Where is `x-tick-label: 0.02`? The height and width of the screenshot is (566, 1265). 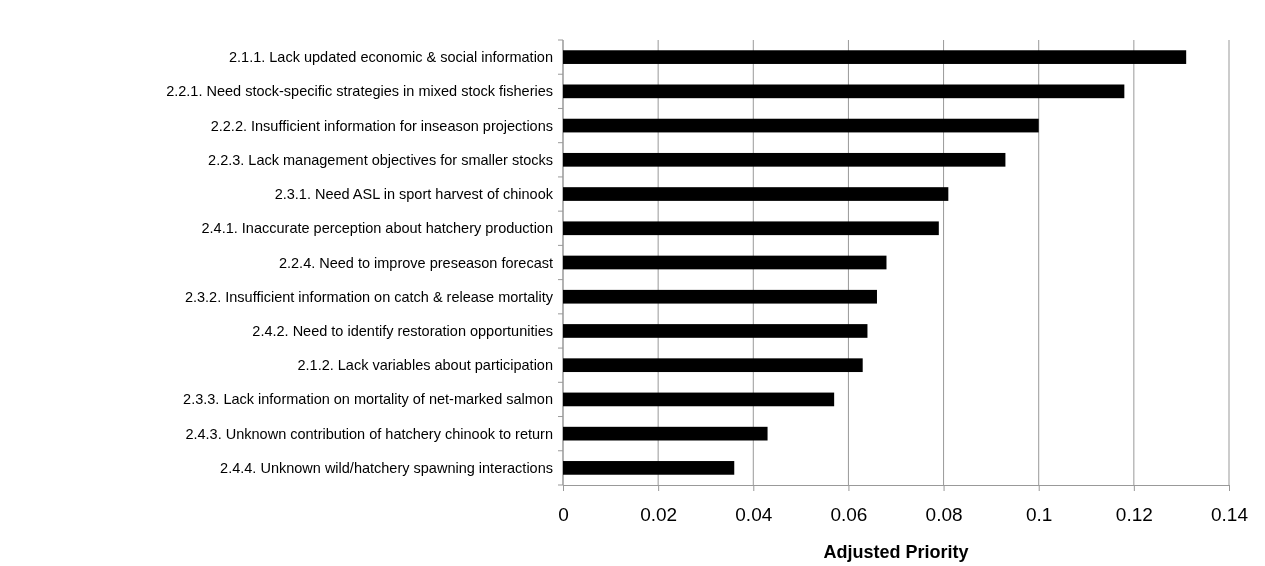
x-tick-label: 0.02 is located at coordinates (659, 514).